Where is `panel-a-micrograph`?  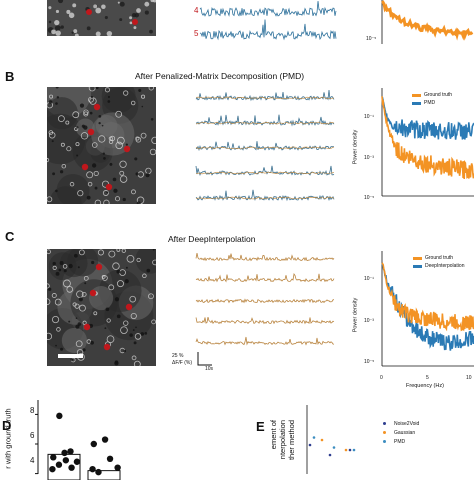
panel-a-micrograph is located at coordinates (101, 18).